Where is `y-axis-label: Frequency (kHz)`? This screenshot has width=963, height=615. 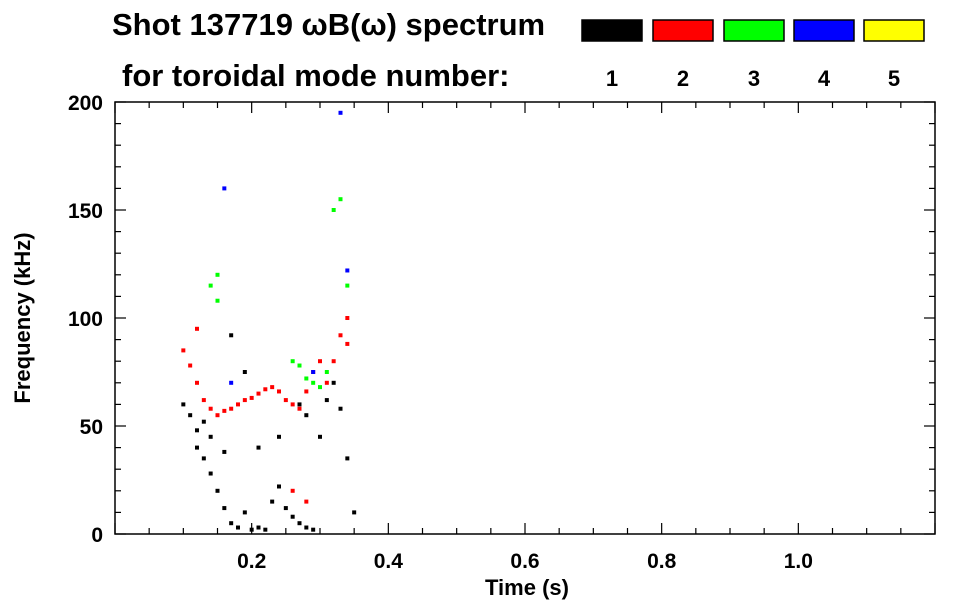 y-axis-label: Frequency (kHz) is located at coordinates (22, 317).